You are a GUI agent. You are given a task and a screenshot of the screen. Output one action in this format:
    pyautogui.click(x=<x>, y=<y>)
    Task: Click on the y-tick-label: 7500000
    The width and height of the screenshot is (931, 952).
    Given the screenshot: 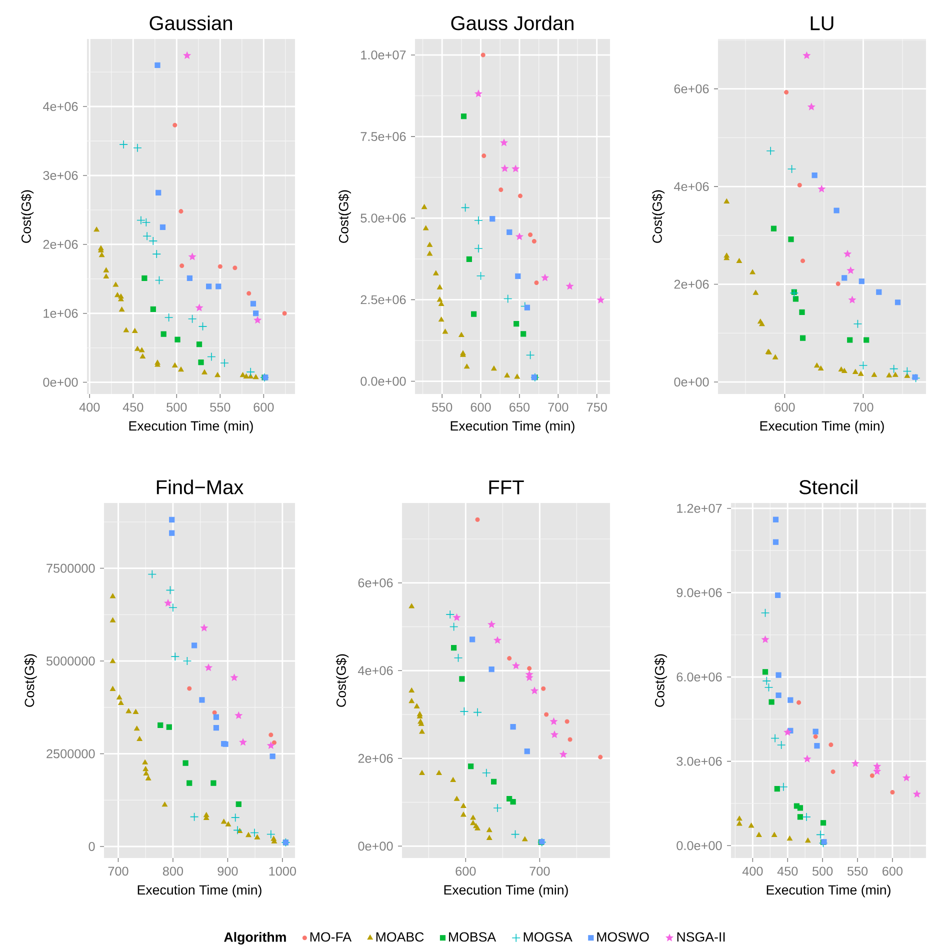 What is the action you would take?
    pyautogui.click(x=70, y=568)
    